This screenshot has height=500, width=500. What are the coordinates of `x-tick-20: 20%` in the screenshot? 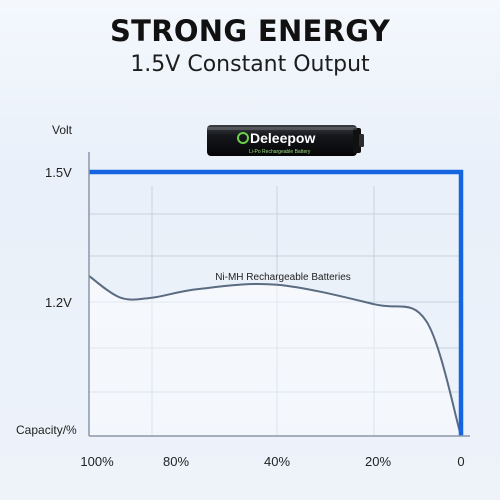 It's located at (378, 461).